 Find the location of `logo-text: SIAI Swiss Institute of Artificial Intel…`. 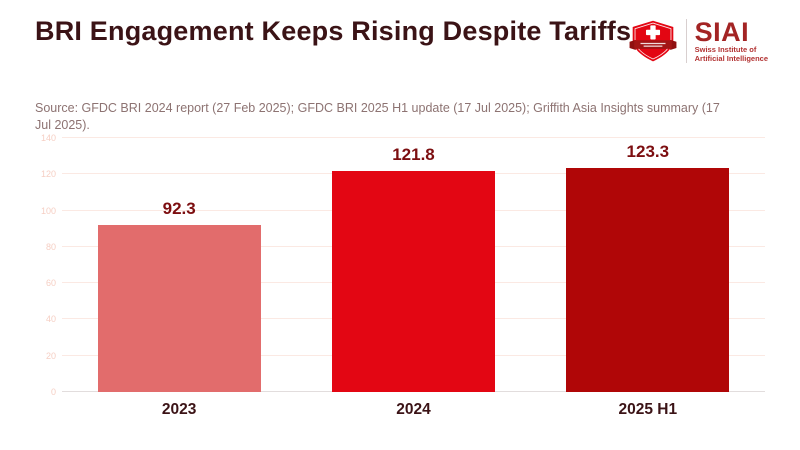

logo-text: SIAI Swiss Institute of Artificial Intel… is located at coordinates (731, 40).